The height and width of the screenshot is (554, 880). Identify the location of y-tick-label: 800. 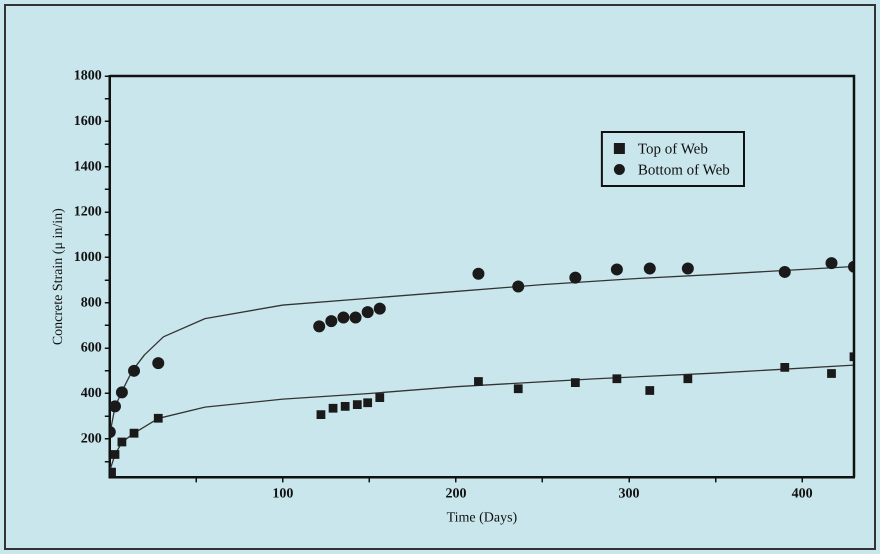
(91, 302).